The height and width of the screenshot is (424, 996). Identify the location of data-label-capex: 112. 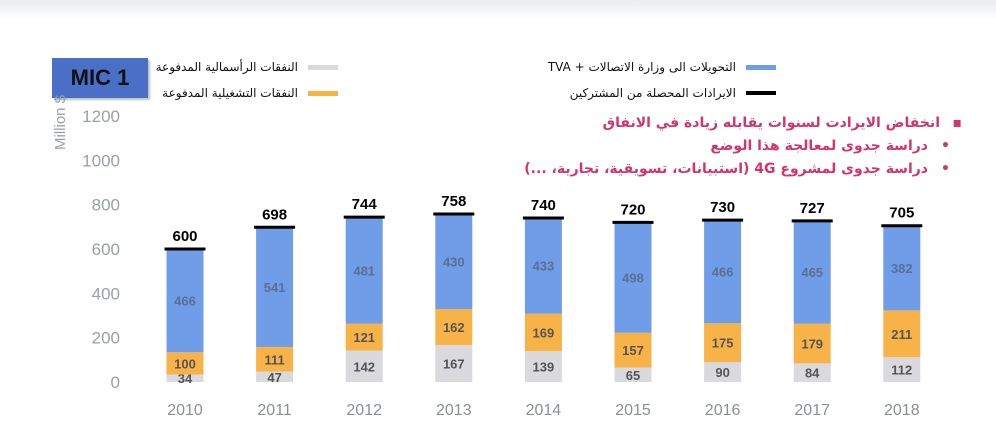
(901, 370).